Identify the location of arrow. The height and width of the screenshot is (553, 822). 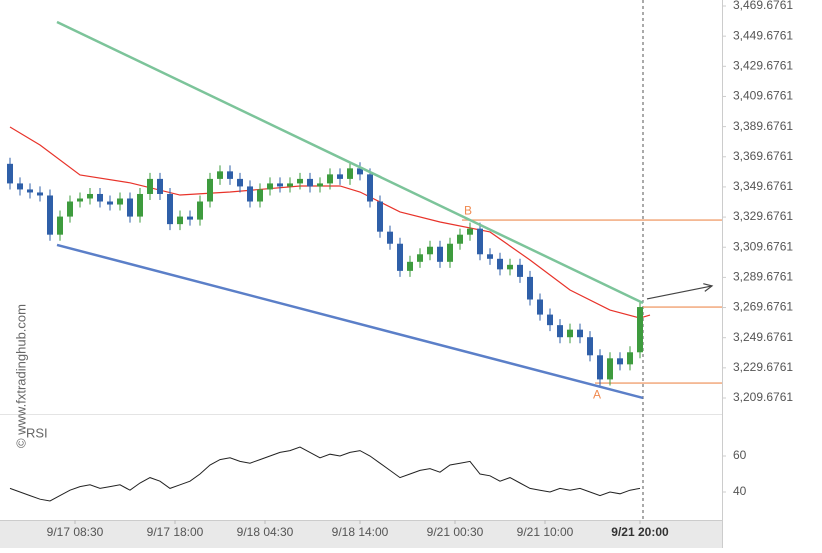
(679, 292).